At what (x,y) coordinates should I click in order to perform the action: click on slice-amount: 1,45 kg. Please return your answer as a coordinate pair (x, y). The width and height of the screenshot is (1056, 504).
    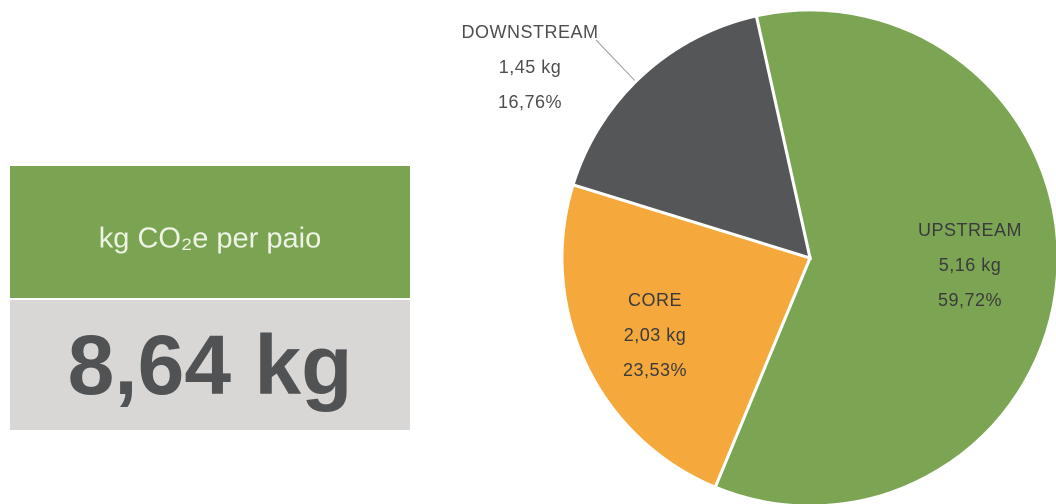
    Looking at the image, I should click on (530, 67).